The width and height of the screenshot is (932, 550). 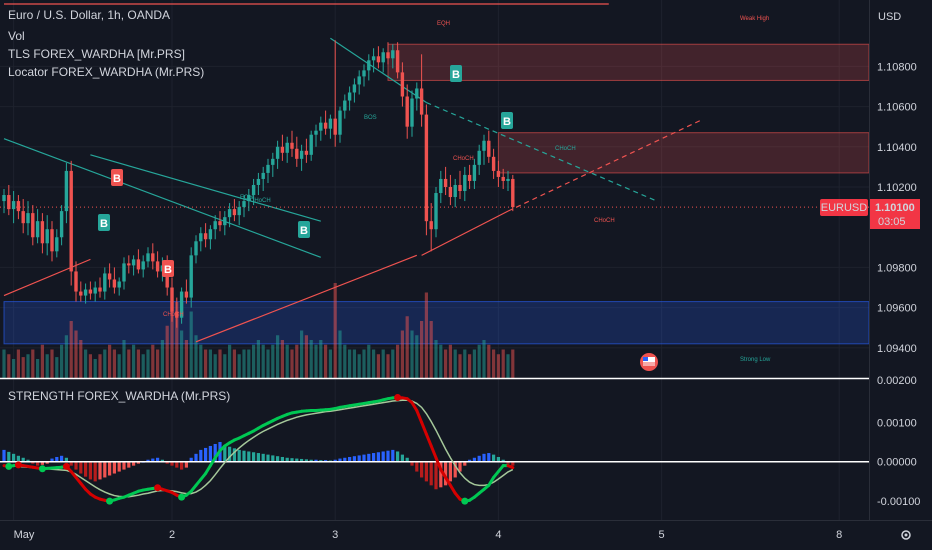 What do you see at coordinates (106, 72) in the screenshot?
I see `indicator-locator: Locator FOREX_WARDHA (Mr.PRS)` at bounding box center [106, 72].